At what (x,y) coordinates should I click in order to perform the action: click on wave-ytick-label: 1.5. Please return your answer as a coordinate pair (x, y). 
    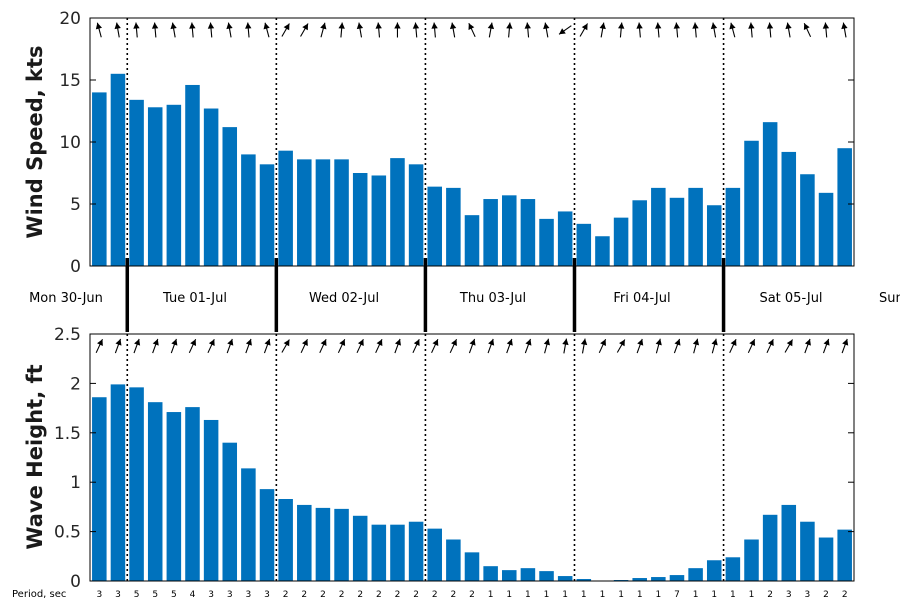
    Looking at the image, I should click on (67, 434).